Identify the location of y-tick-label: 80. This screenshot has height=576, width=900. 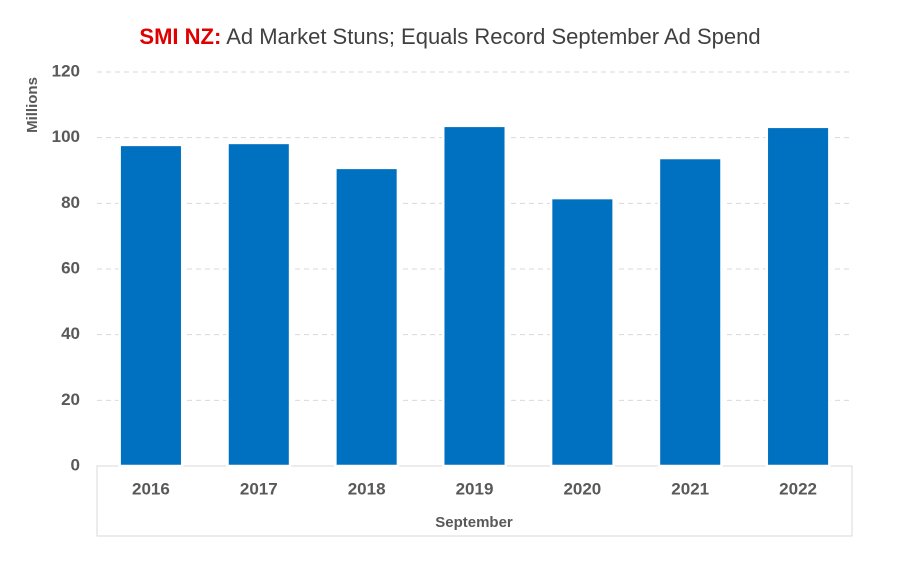
(70, 202).